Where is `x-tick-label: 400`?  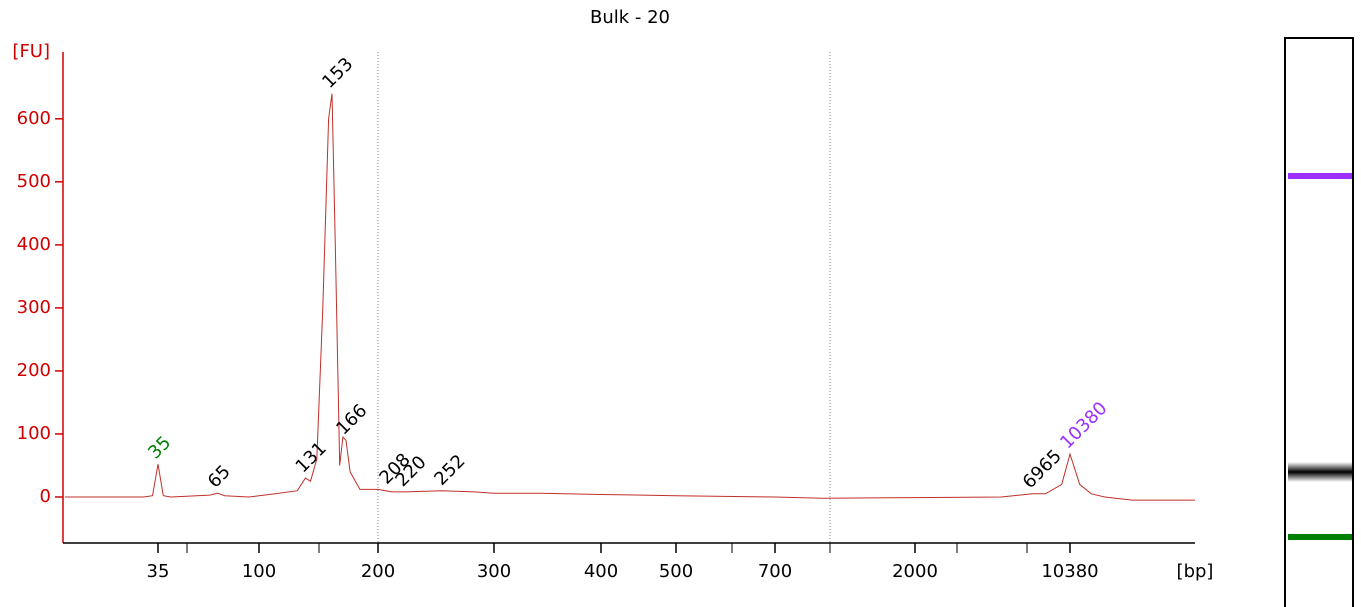 x-tick-label: 400 is located at coordinates (601, 571).